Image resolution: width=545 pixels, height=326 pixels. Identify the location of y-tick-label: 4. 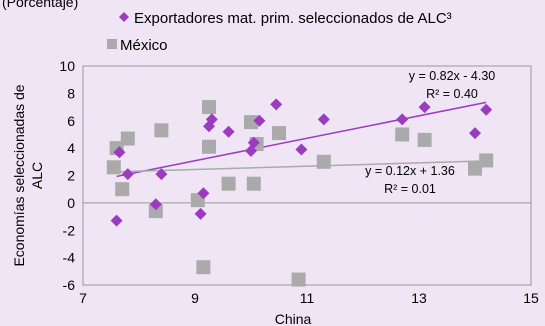
(71, 148).